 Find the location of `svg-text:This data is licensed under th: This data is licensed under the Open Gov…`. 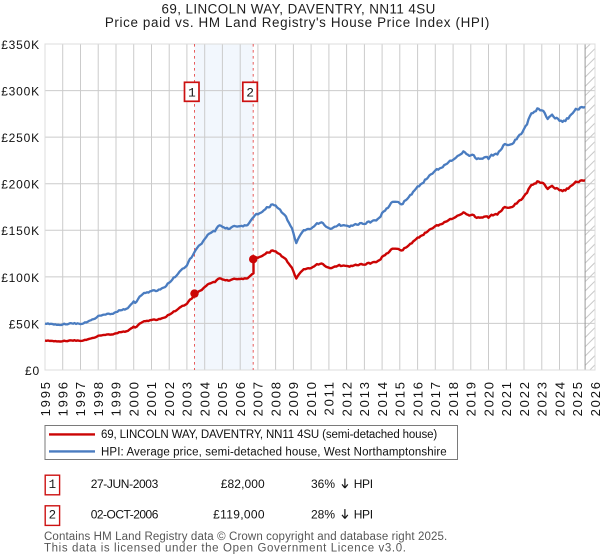

svg-text:This data is licensed under th: This data is licensed under the Open Gov… is located at coordinates (225, 549).